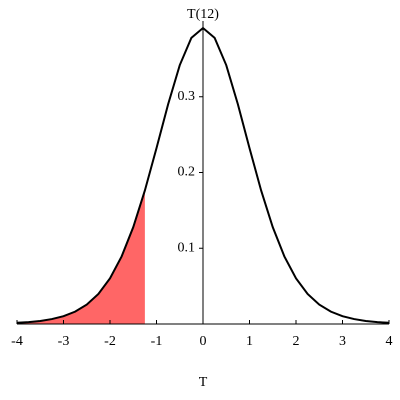 The width and height of the screenshot is (400, 400). Describe the element at coordinates (249, 341) in the screenshot. I see `x-tick-label: 1` at that location.